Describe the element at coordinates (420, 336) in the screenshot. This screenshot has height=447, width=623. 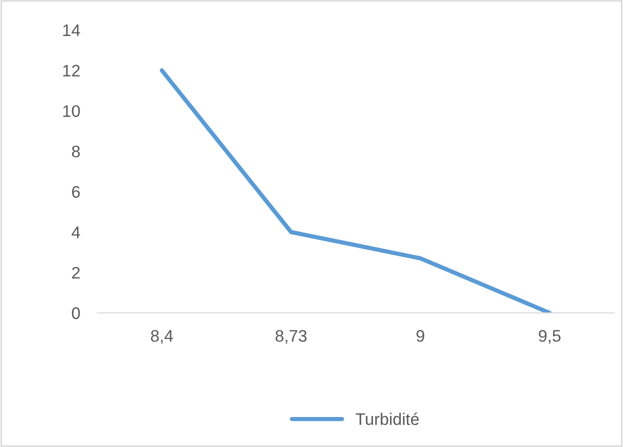
I see `x-tick-label: 9` at that location.